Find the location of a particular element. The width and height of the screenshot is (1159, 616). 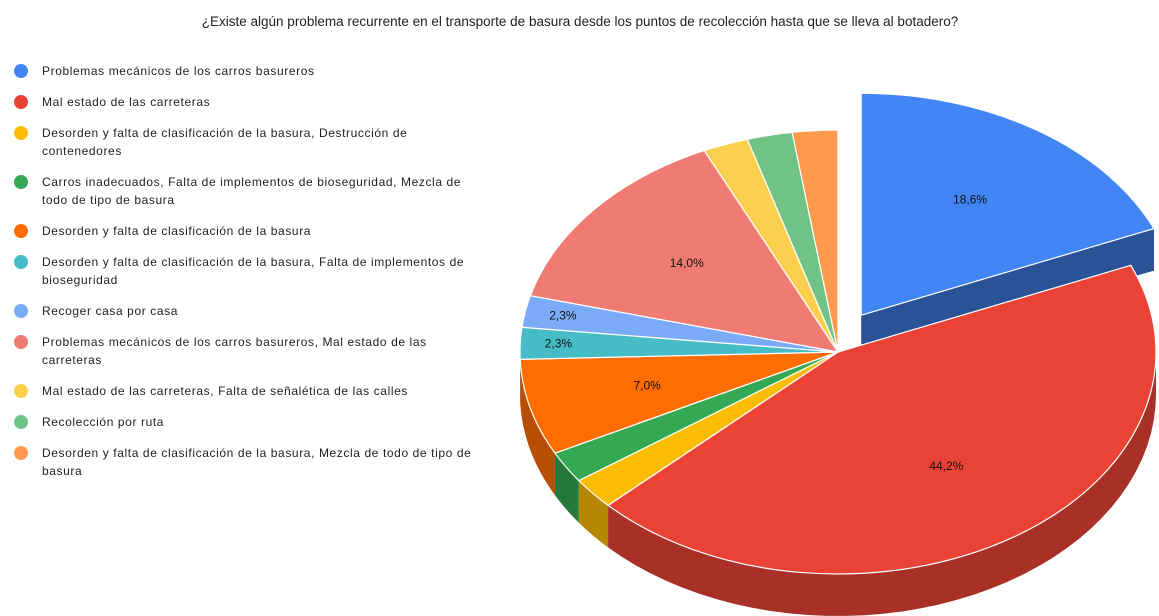

data-label: 44,2% is located at coordinates (946, 466).